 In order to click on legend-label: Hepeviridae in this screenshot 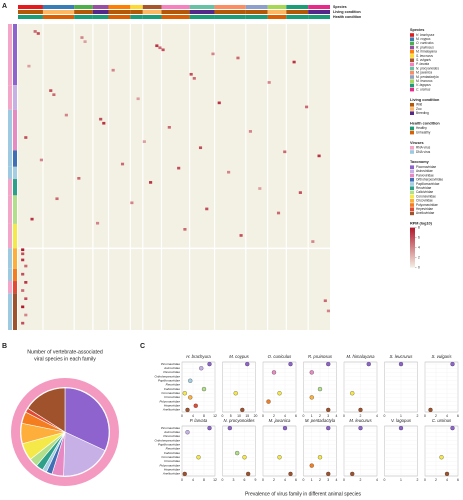, I will do `click(424, 209)`.